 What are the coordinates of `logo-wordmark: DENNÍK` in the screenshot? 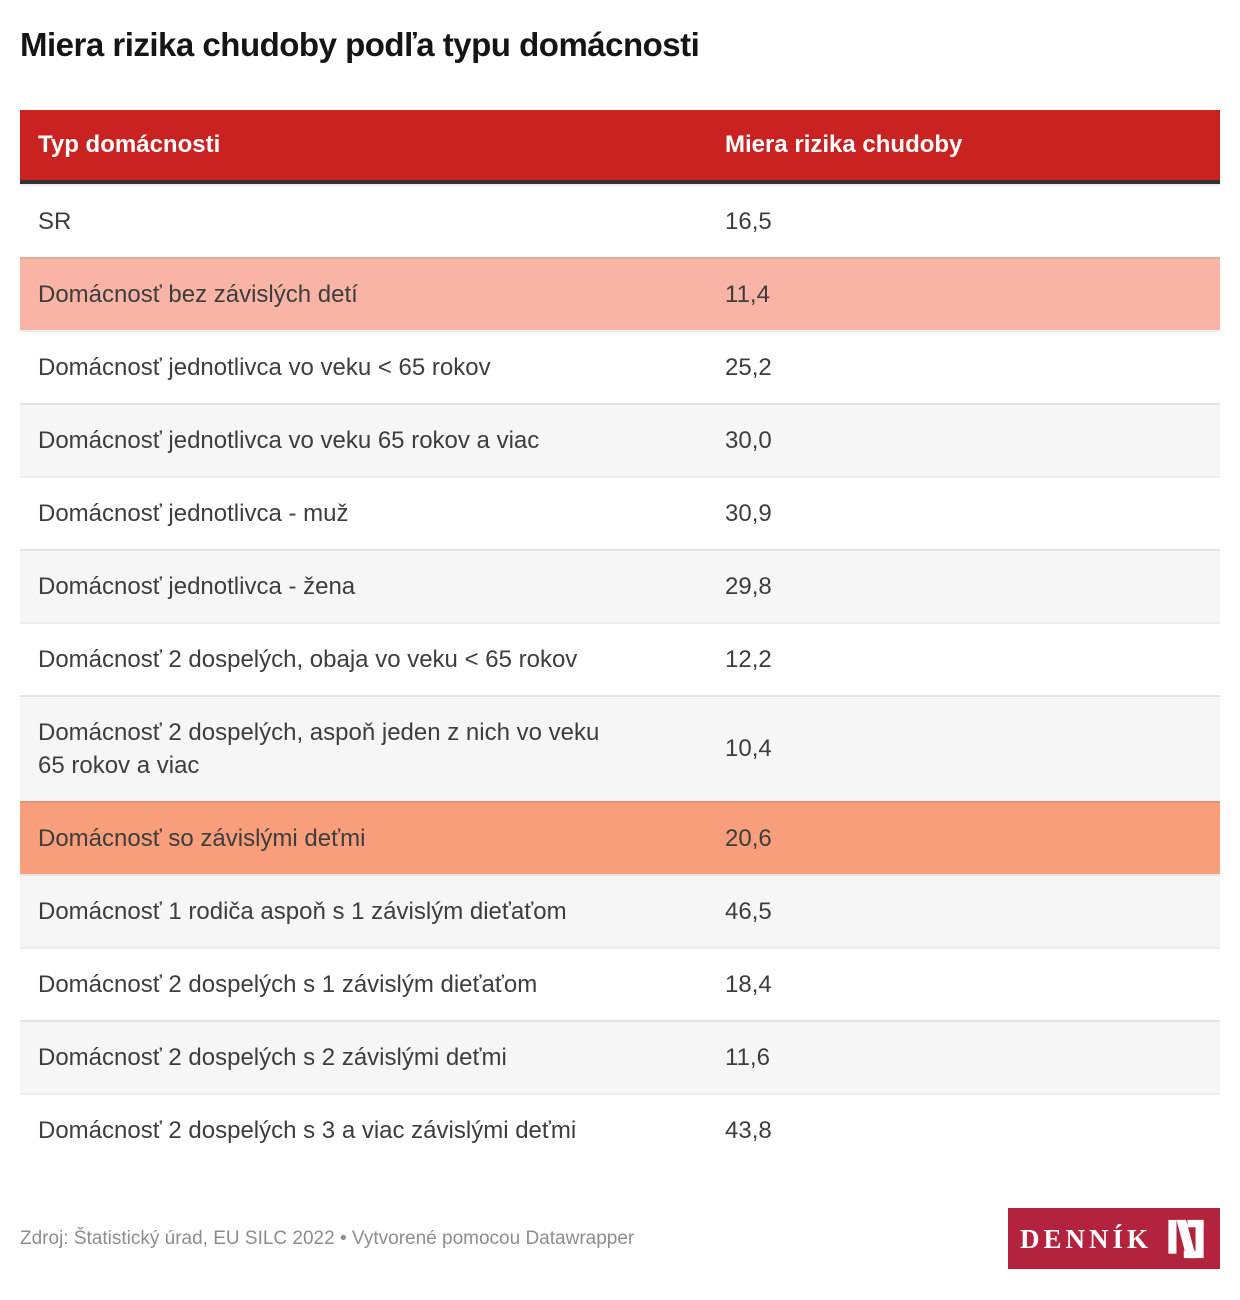 It's located at (1085, 1239).